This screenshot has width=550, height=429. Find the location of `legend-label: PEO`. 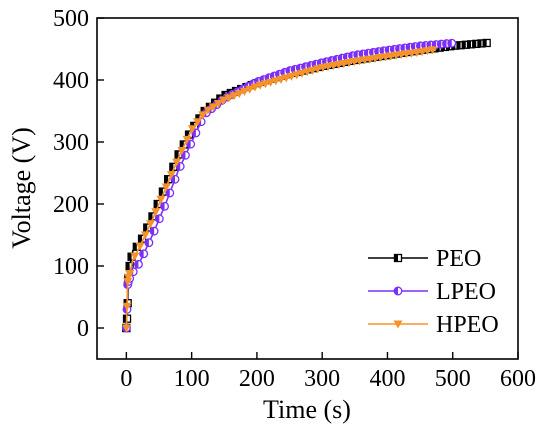

legend-label: PEO is located at coordinates (458, 259).